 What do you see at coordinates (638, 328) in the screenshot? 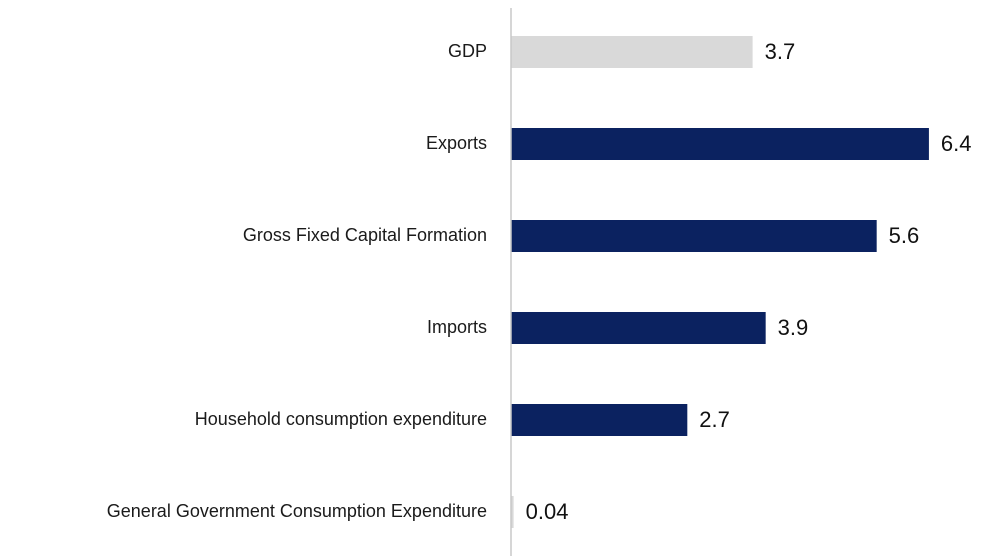
I see `bar-imports` at bounding box center [638, 328].